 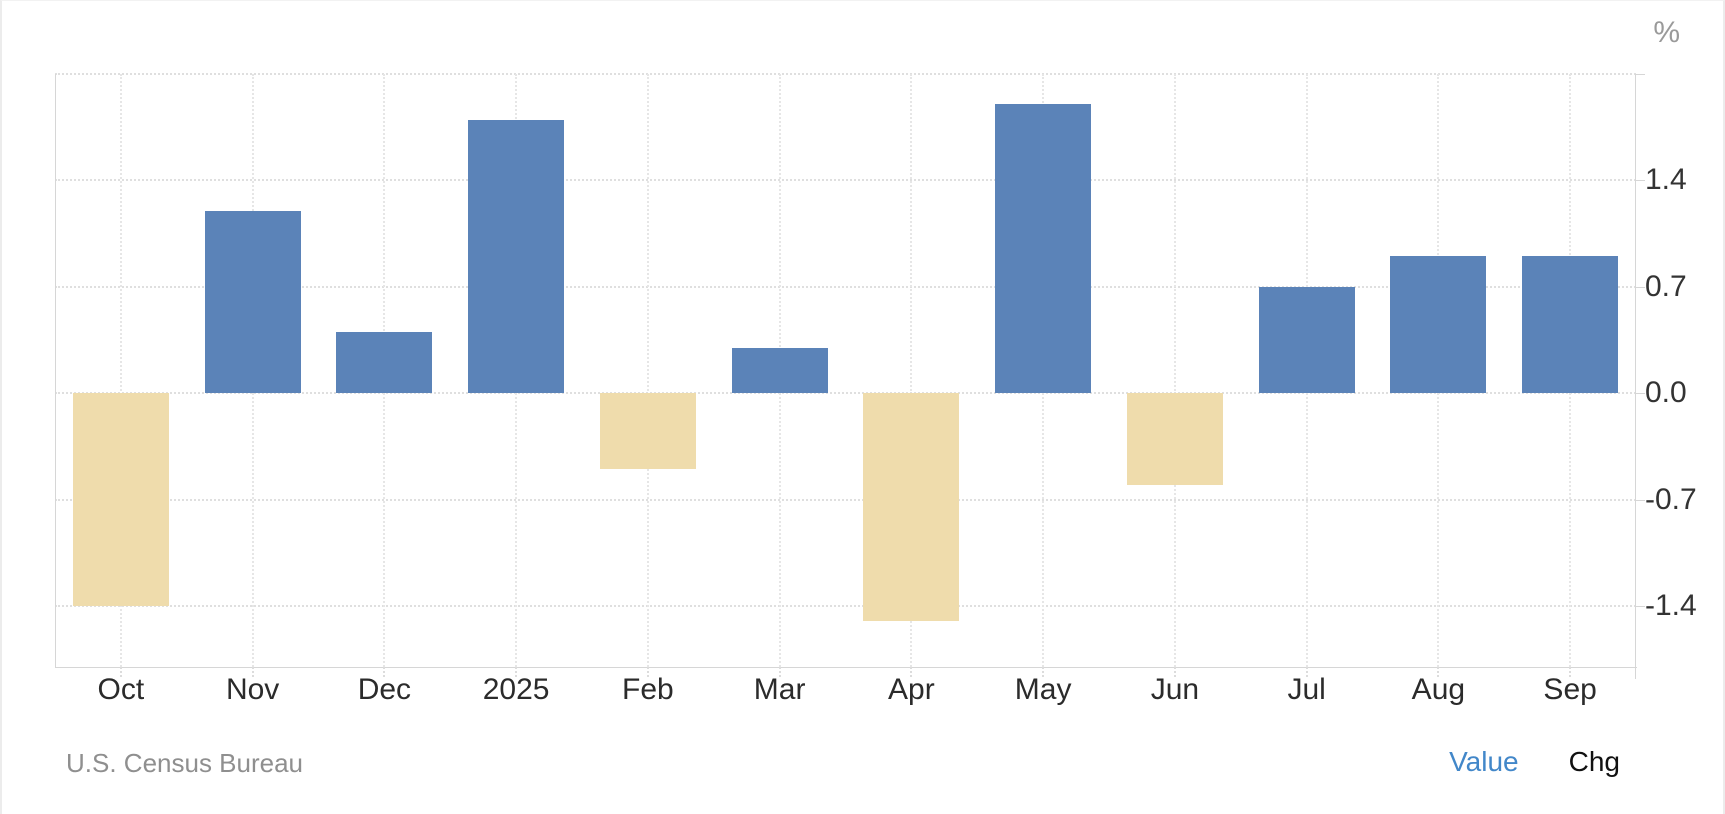 What do you see at coordinates (845, 286) in the screenshot?
I see `gridline-y-0.7` at bounding box center [845, 286].